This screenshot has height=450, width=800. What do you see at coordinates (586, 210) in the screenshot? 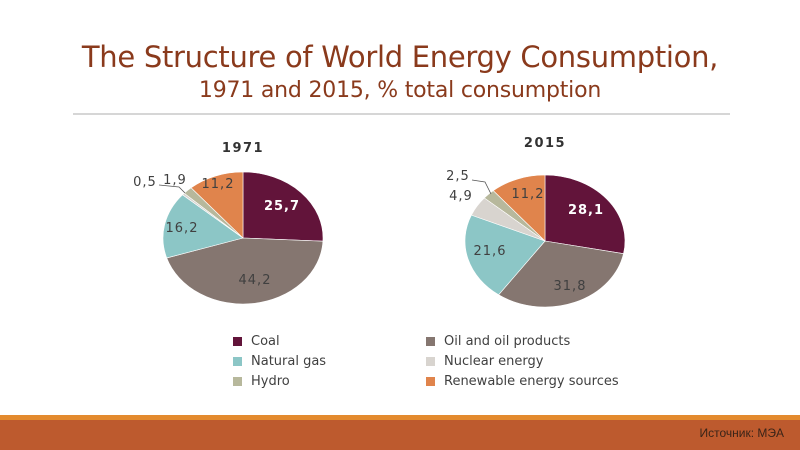
I see `data-label-coal: 28,1` at bounding box center [586, 210].